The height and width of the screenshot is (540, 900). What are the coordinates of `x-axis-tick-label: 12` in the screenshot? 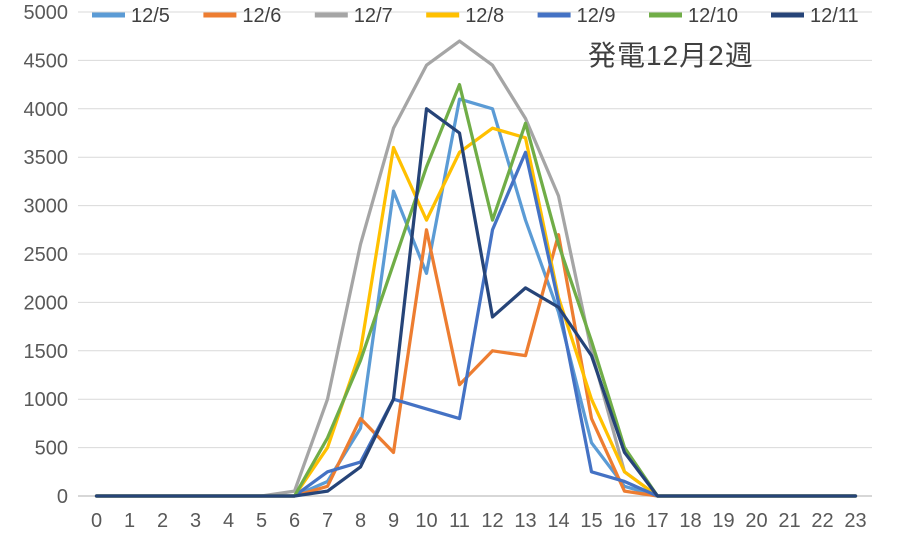 It's located at (492, 521).